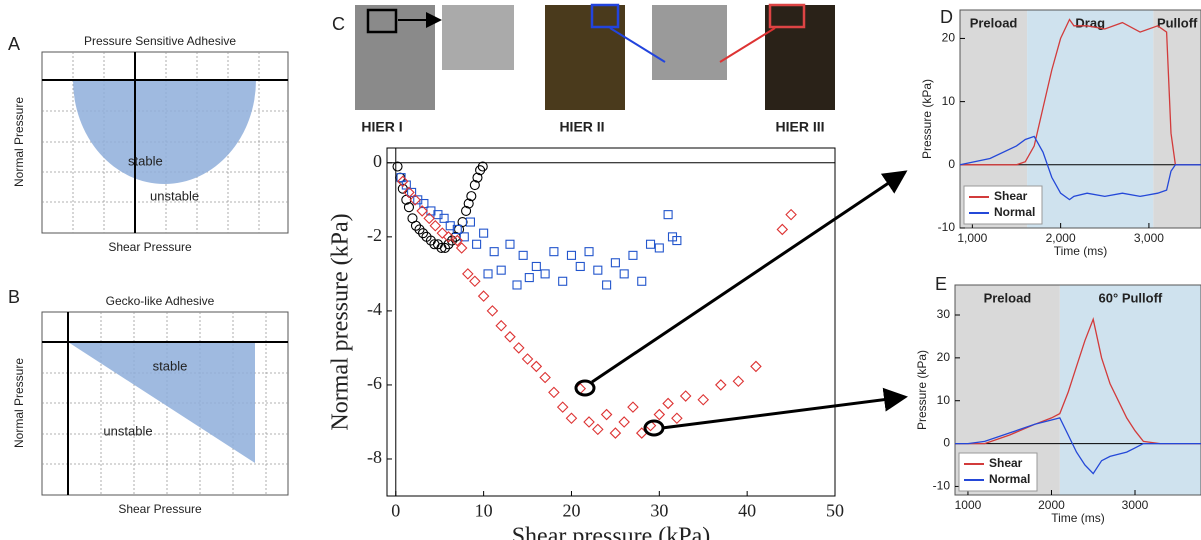 The width and height of the screenshot is (1201, 540). What do you see at coordinates (944, 314) in the screenshot?
I see `y-tick-label: 30` at bounding box center [944, 314].